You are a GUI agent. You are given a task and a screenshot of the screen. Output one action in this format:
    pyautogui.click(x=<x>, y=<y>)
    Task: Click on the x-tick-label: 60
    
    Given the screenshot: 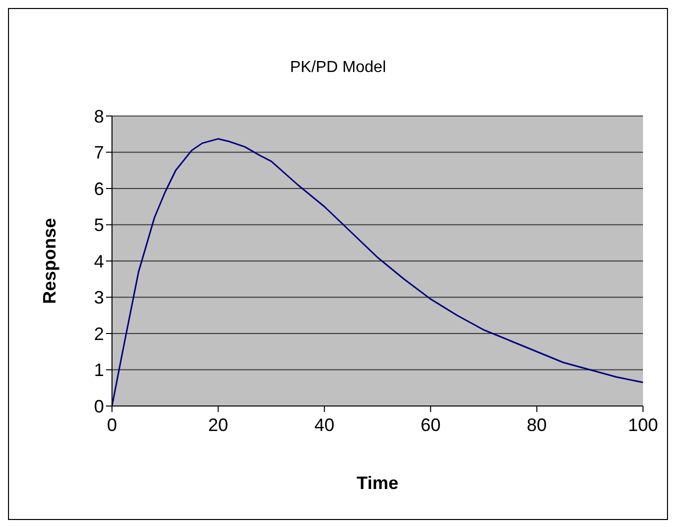 What is the action you would take?
    pyautogui.click(x=430, y=424)
    